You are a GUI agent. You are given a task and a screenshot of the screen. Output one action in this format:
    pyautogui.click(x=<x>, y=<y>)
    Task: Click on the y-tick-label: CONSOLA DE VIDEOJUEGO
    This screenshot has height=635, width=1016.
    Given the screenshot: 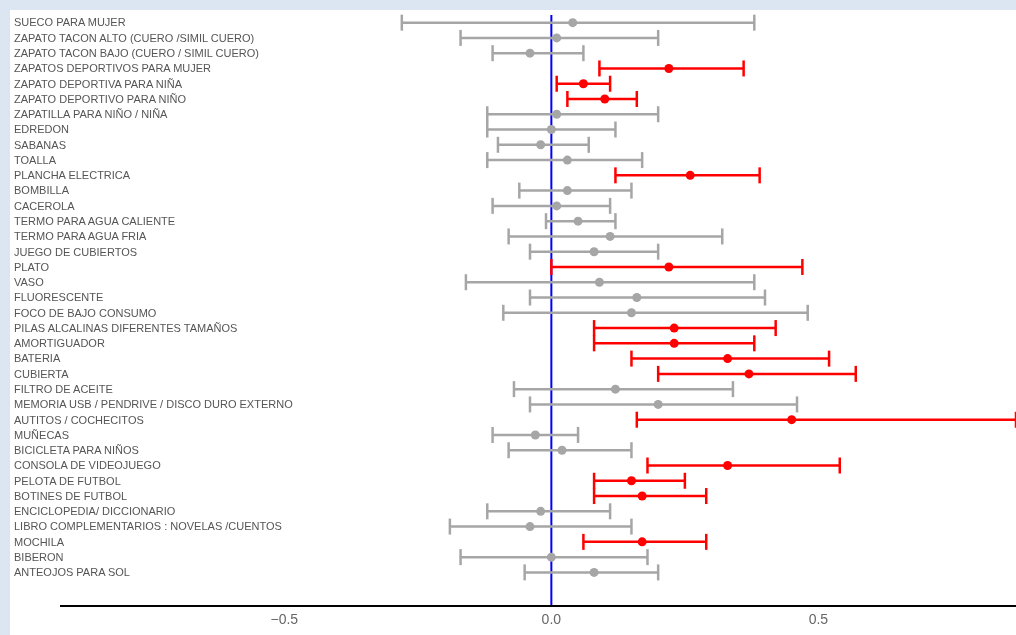 What is the action you would take?
    pyautogui.click(x=88, y=465)
    